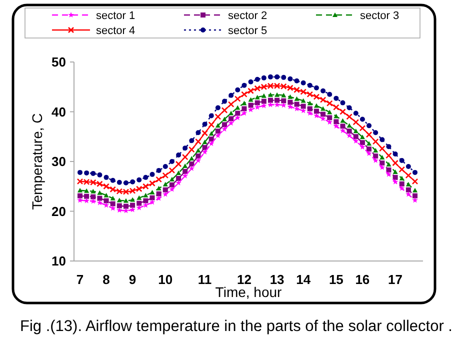  I want to click on x-tick-label: 17, so click(395, 279).